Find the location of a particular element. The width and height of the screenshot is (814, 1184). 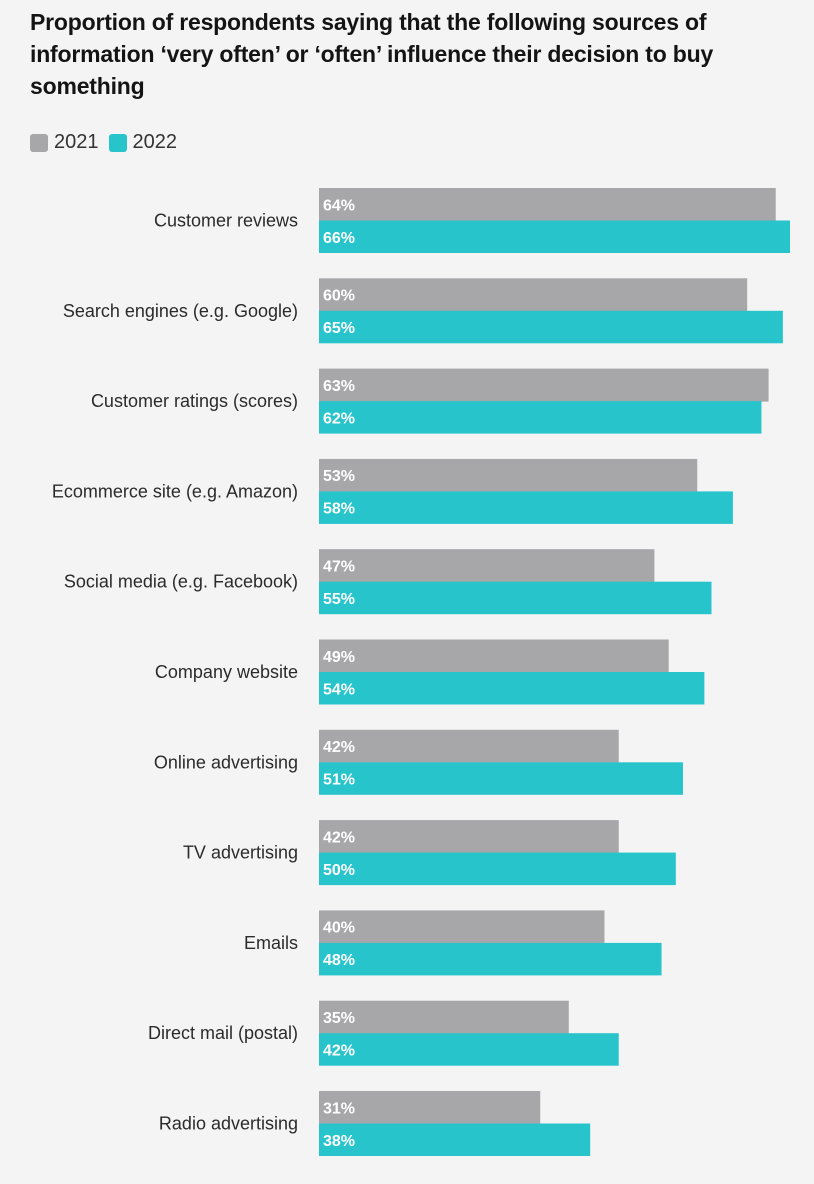

data-label-2022: 55% is located at coordinates (339, 599).